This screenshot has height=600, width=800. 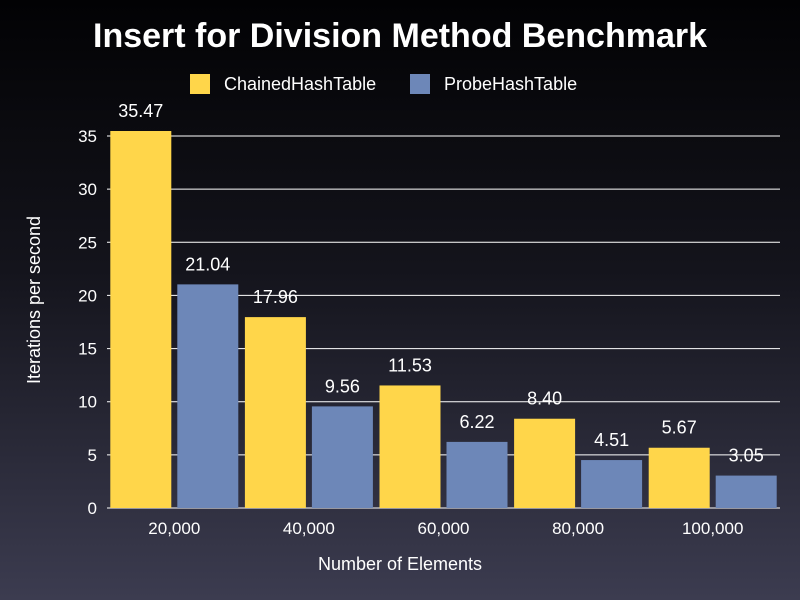 What do you see at coordinates (87, 322) in the screenshot?
I see `y-tick-labels: 0 5 10 15 20 25 30 35` at bounding box center [87, 322].